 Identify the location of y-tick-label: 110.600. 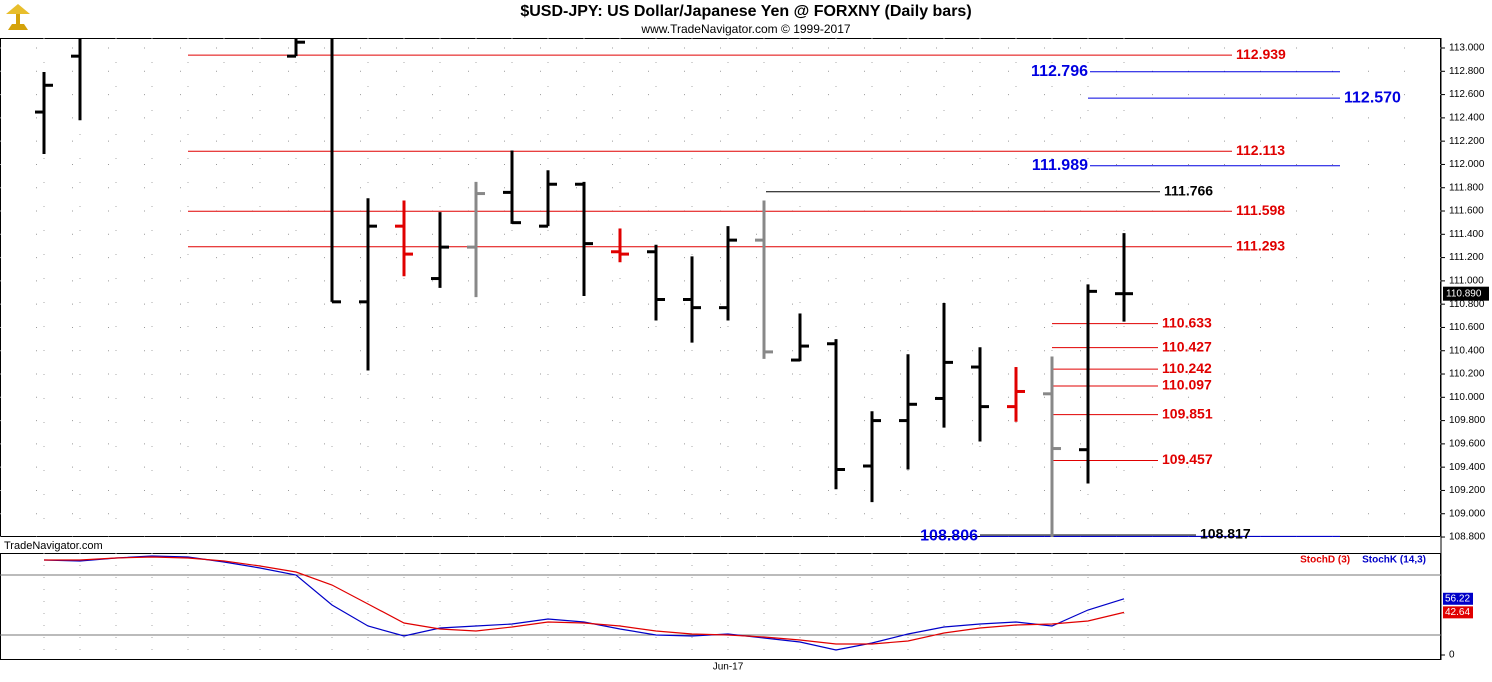
(1467, 327).